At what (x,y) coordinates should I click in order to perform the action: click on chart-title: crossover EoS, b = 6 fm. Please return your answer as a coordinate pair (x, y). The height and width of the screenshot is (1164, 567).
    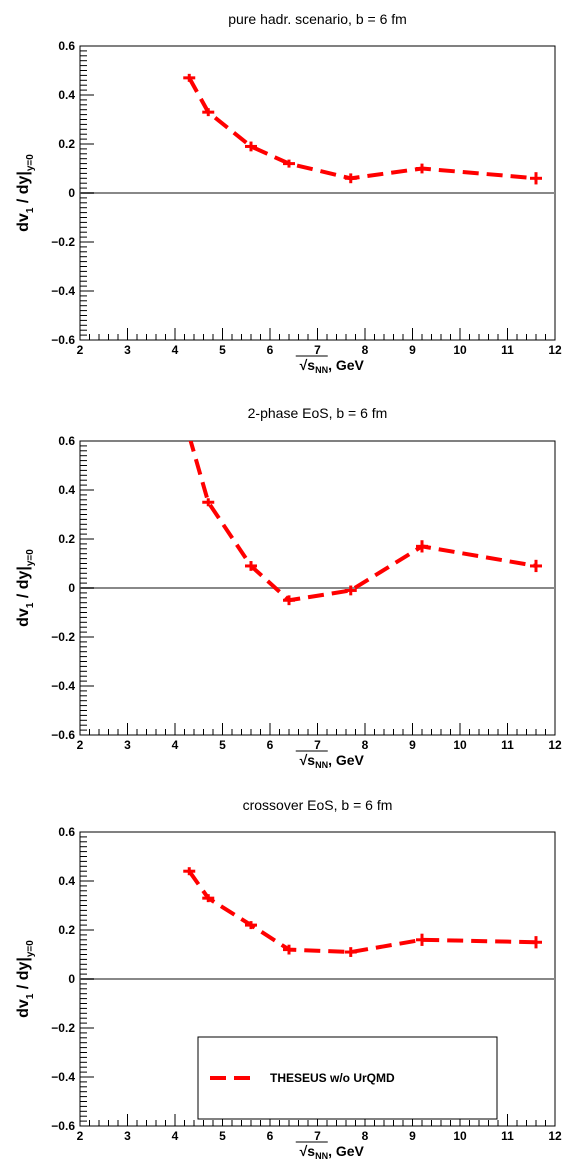
    Looking at the image, I should click on (318, 805).